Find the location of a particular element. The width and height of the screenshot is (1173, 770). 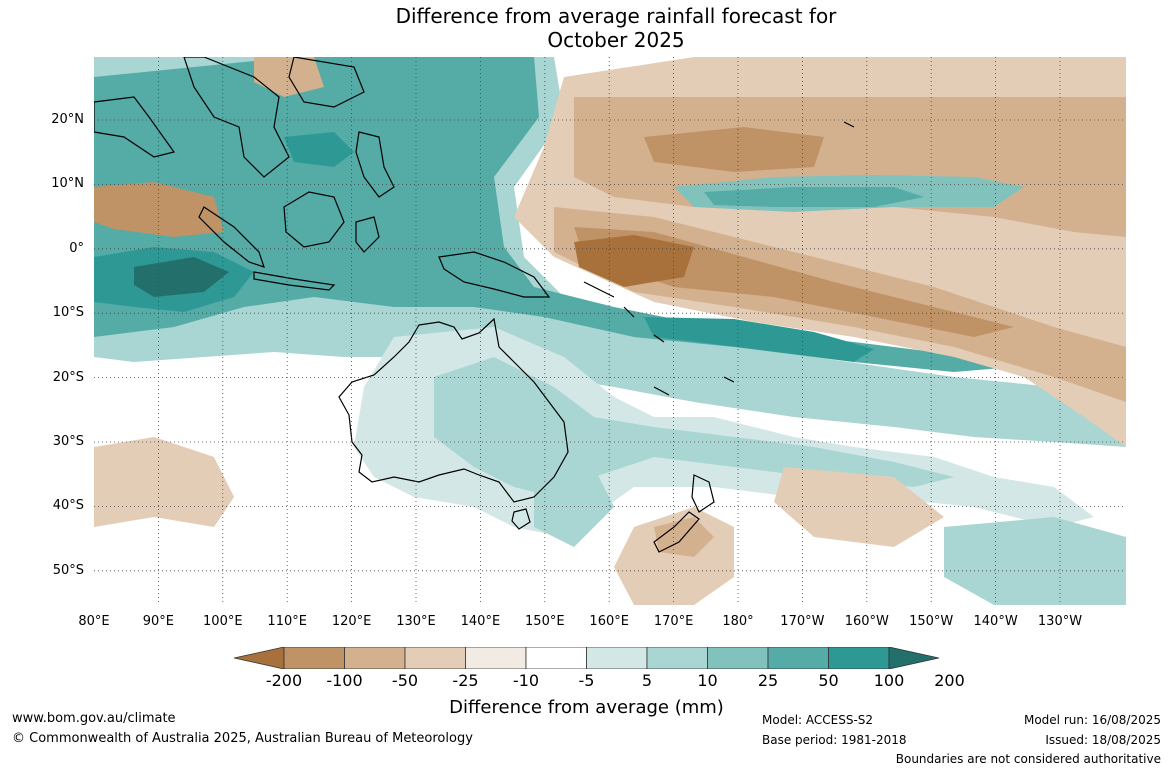

wet-region-se-pacific is located at coordinates (1035, 561).